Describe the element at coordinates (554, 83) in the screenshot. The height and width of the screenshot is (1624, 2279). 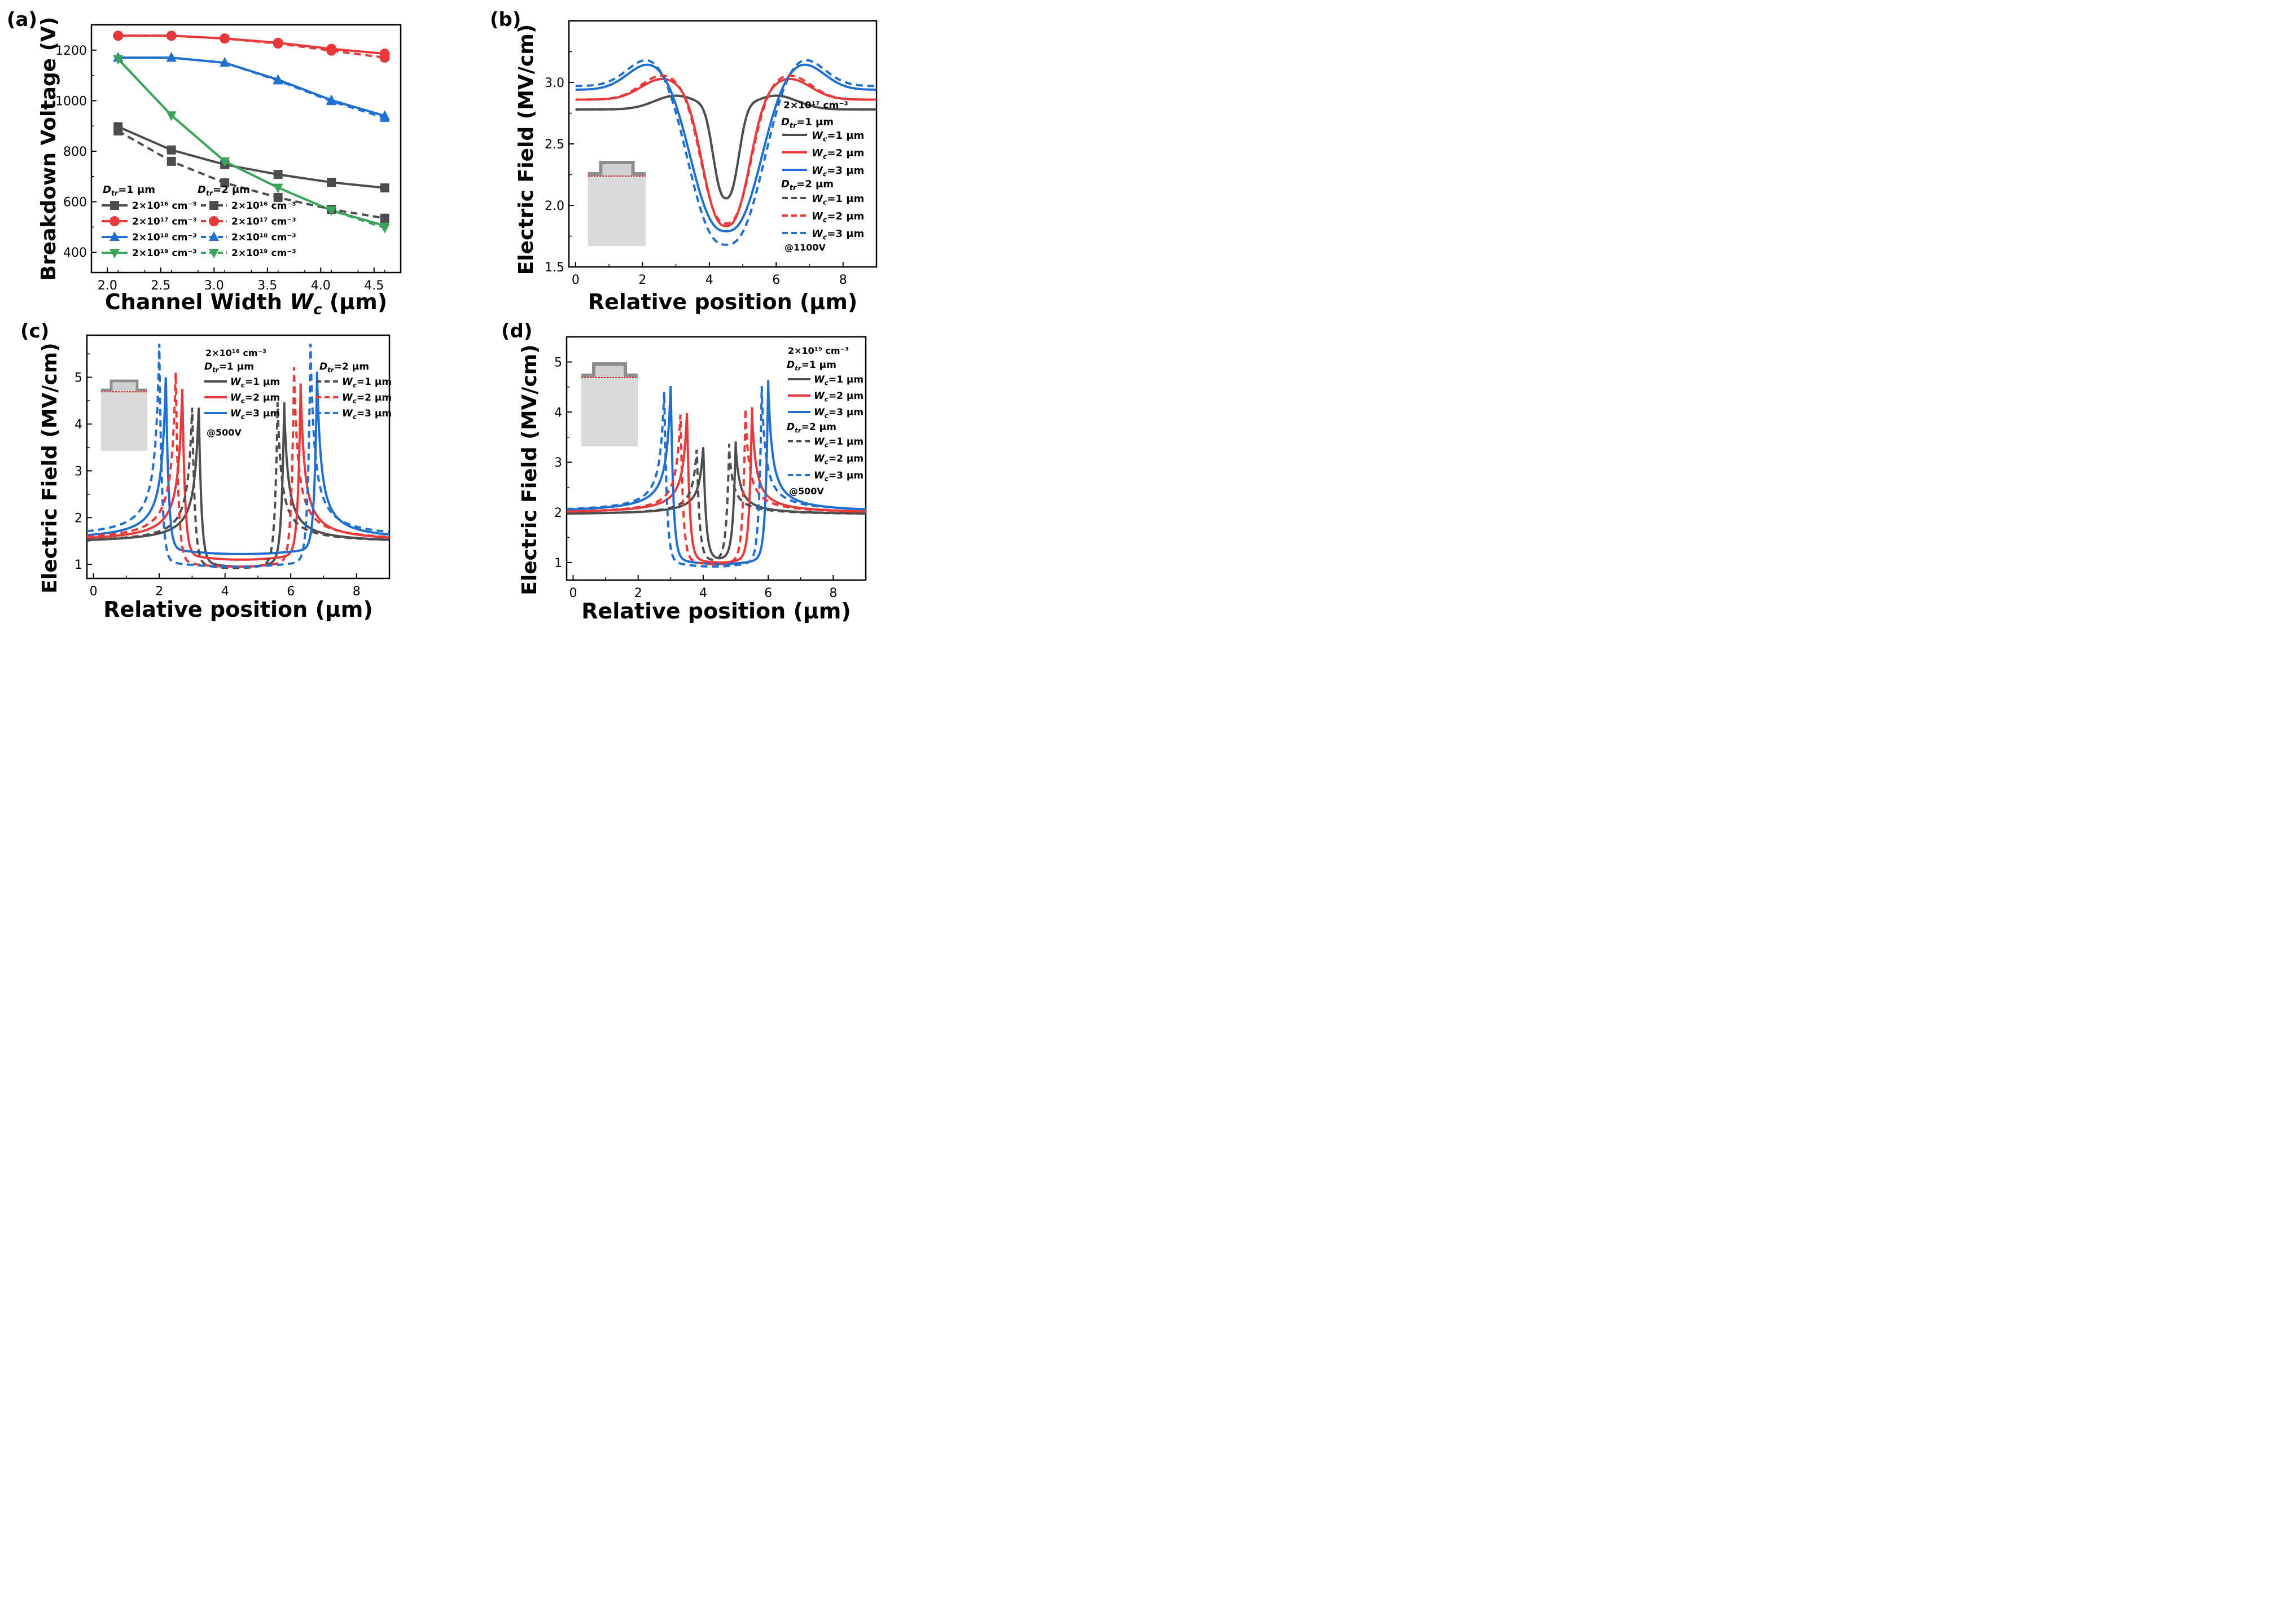
I see `panel-b-ytick-label-3: 3.0` at that location.